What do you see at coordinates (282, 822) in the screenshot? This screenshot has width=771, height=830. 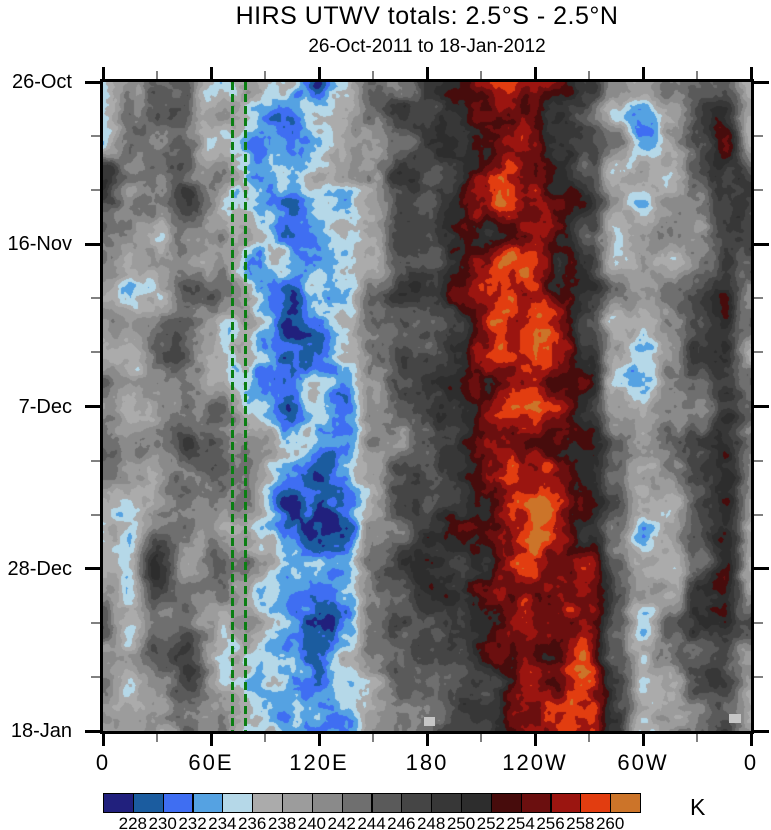 I see `colorbar-boundary-label: 238` at bounding box center [282, 822].